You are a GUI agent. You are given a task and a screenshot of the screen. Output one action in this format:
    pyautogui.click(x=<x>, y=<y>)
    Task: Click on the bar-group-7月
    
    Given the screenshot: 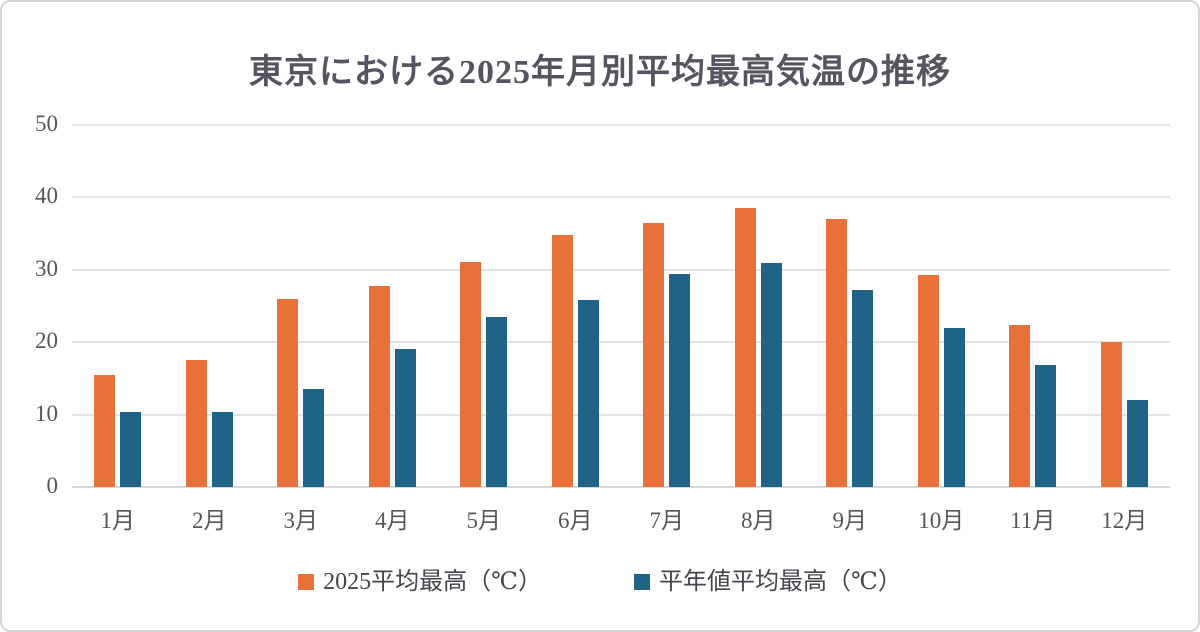 What is the action you would take?
    pyautogui.click(x=667, y=306)
    